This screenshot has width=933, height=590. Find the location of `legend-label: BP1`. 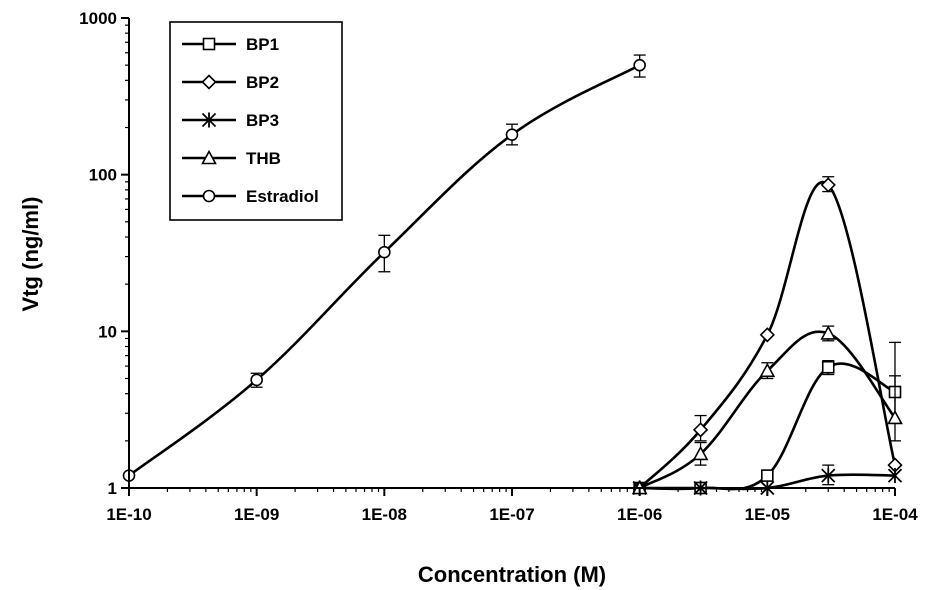

legend-label: BP1 is located at coordinates (262, 44).